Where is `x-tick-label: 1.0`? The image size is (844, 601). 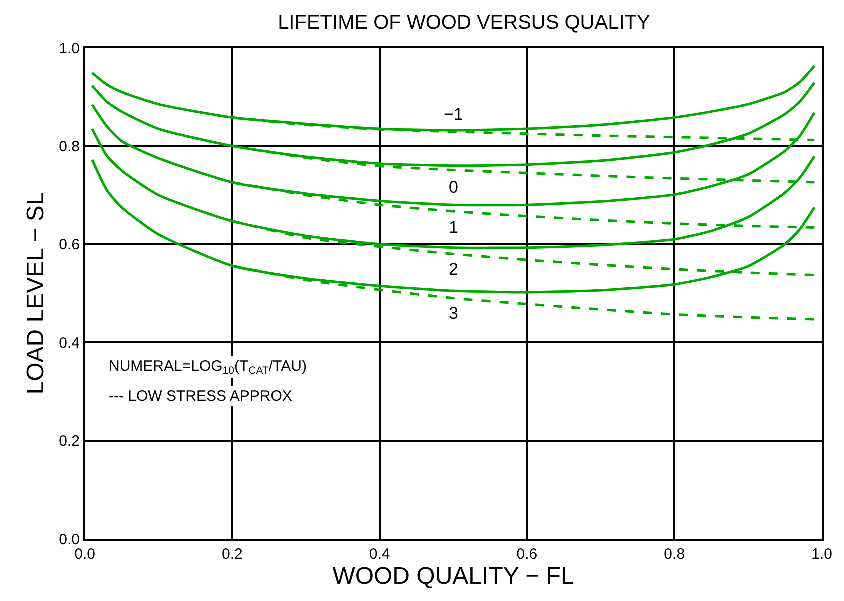
x-tick-label: 1.0 is located at coordinates (822, 554).